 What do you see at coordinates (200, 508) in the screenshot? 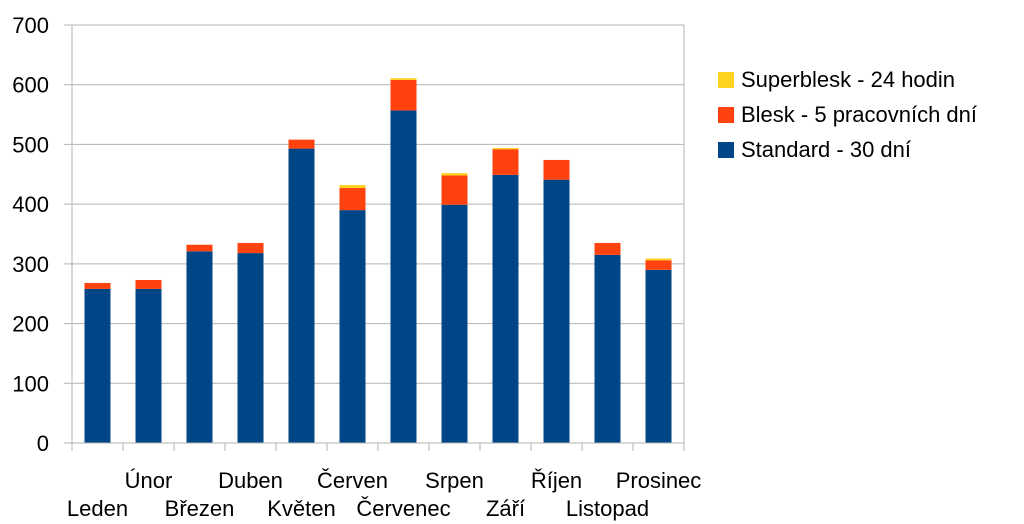
I see `x-tick-label: Březen` at bounding box center [200, 508].